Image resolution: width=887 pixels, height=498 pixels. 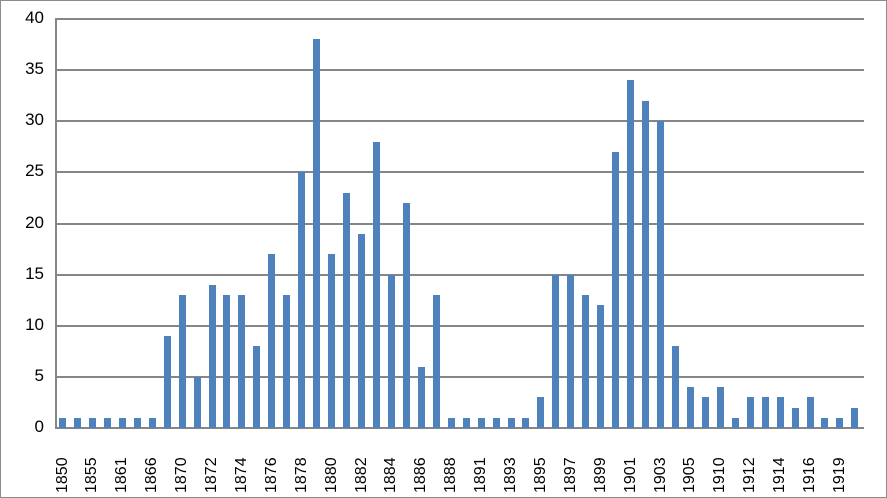 I want to click on x-tick-label: 1903, so click(x=661, y=465).